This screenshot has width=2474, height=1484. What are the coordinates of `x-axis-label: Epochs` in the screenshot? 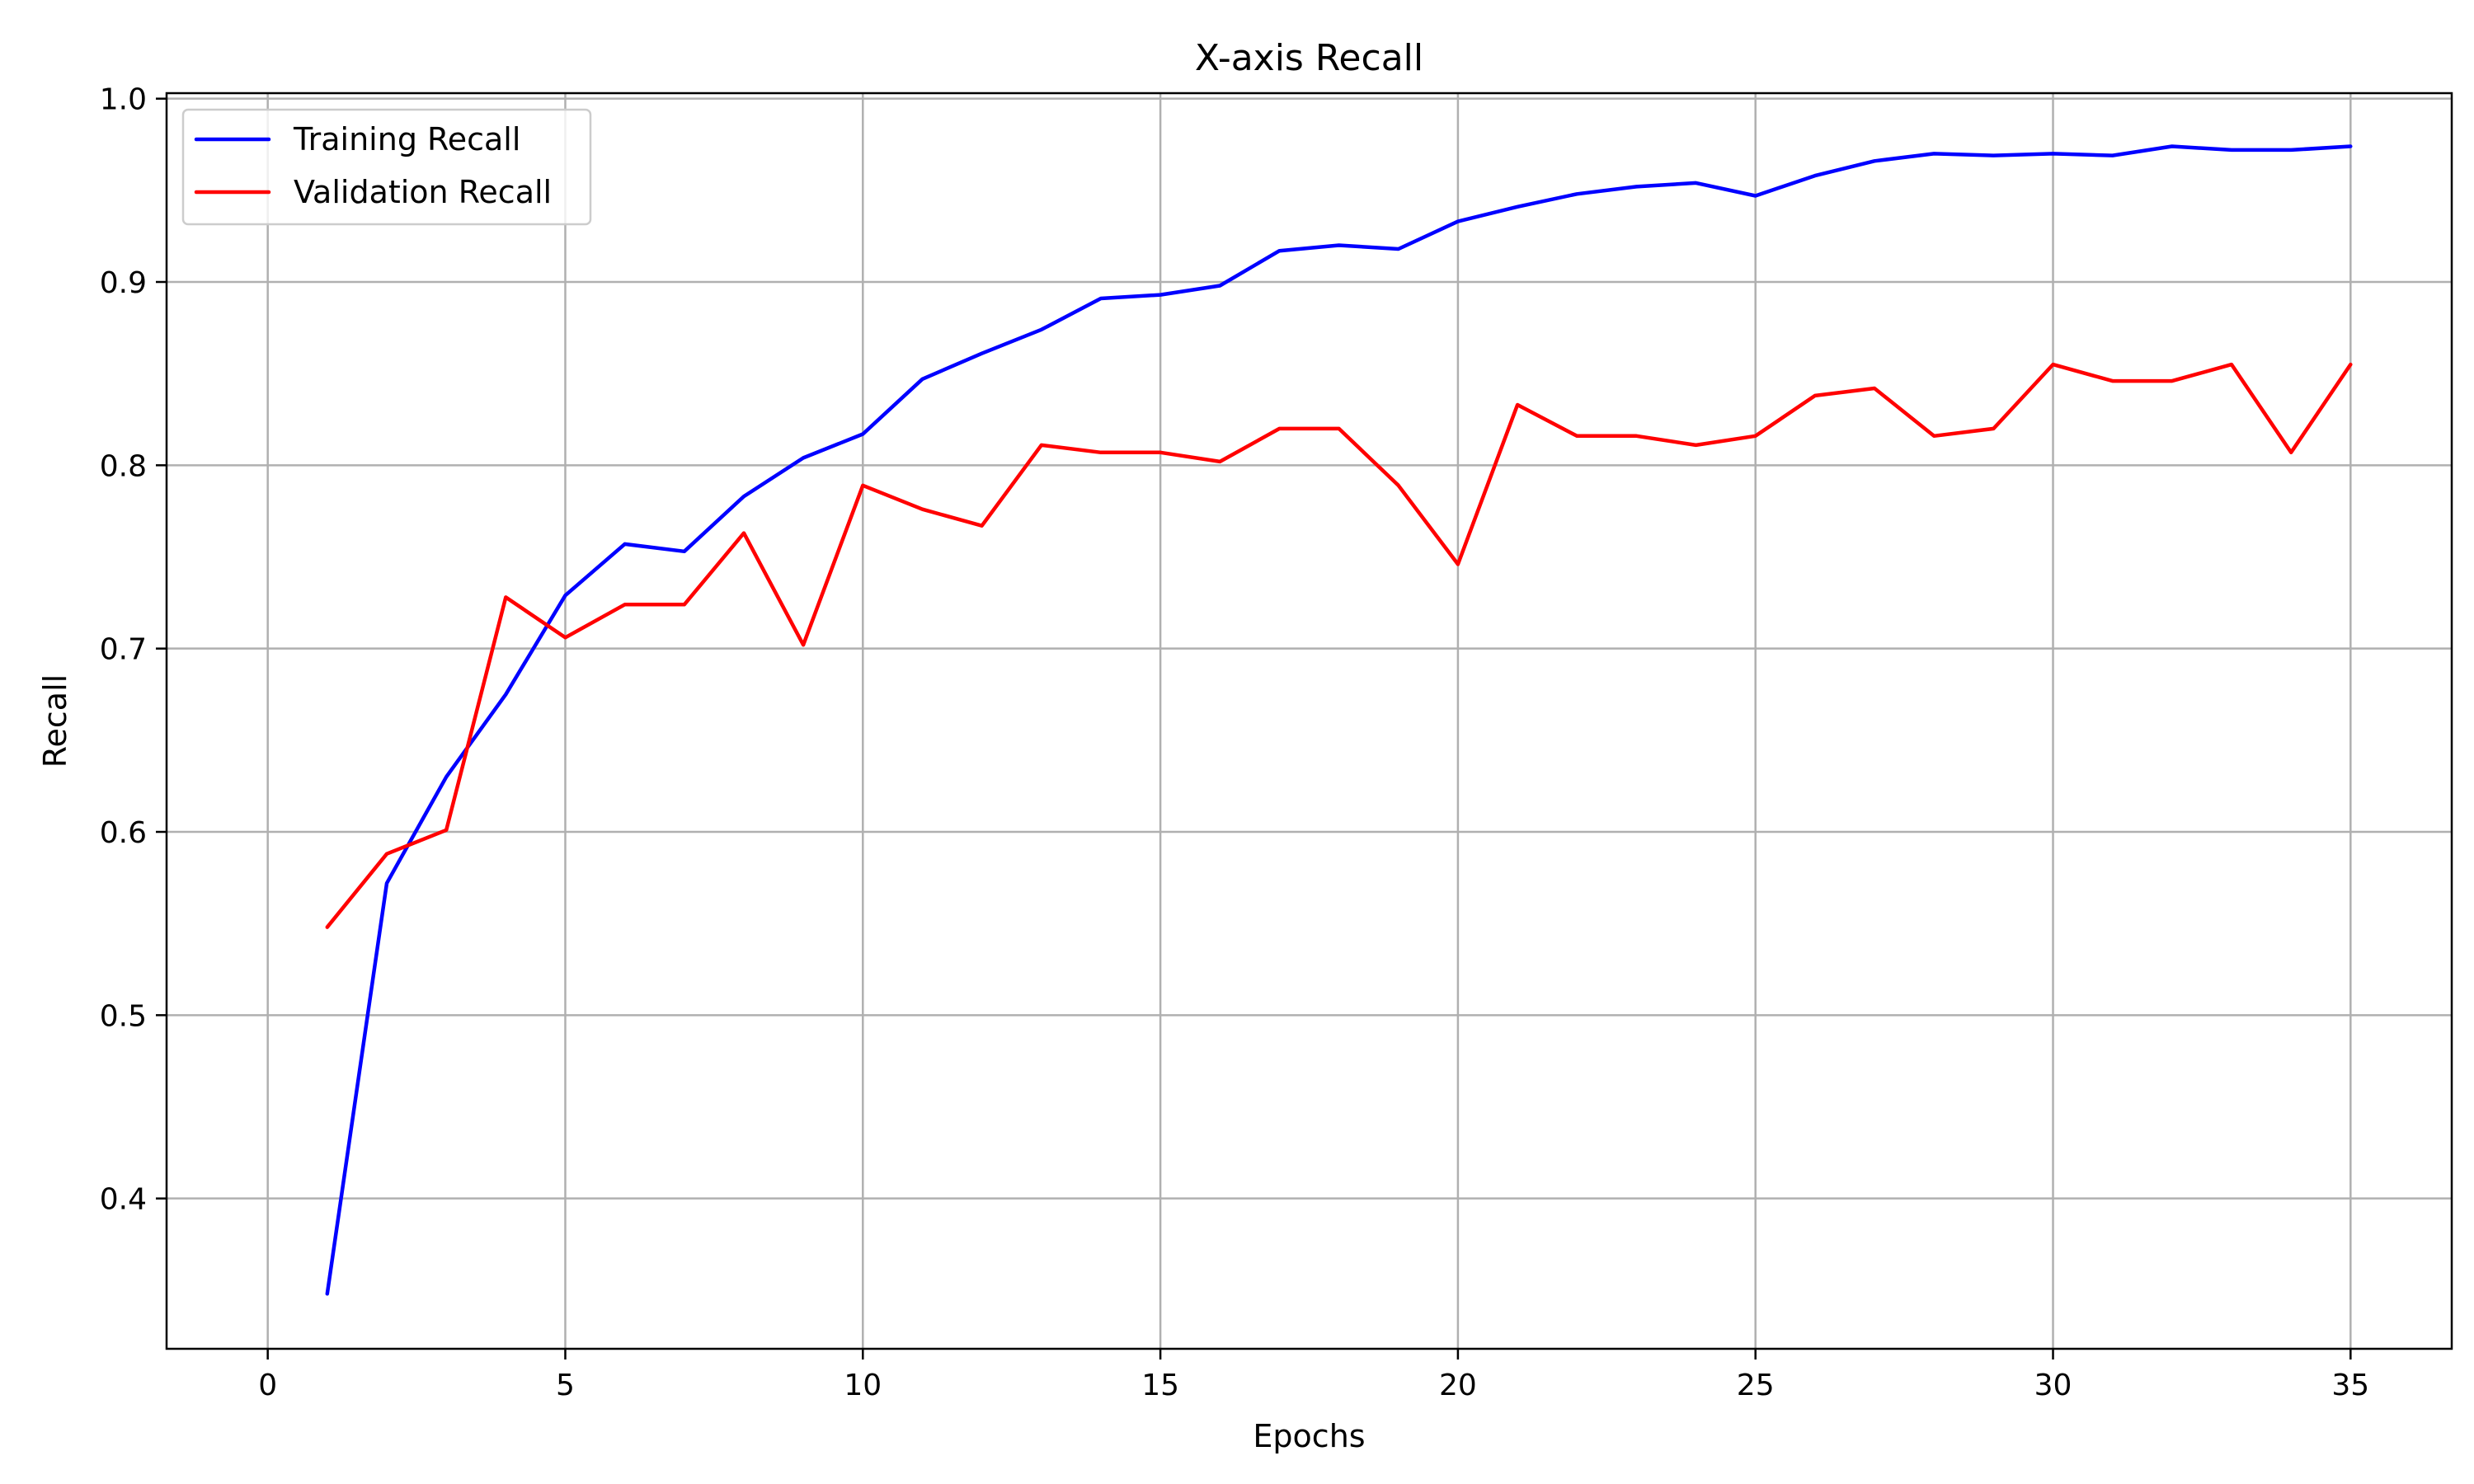 It's located at (1309, 1436).